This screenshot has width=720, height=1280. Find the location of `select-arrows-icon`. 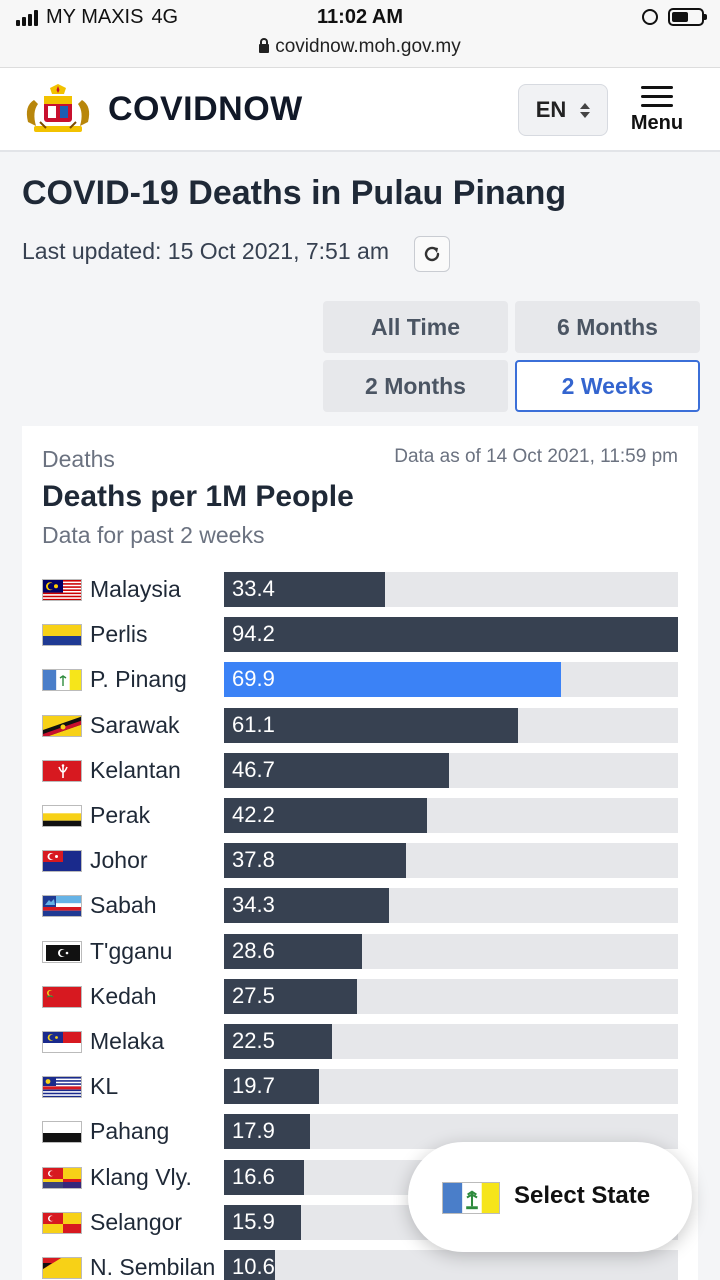

select-arrows-icon is located at coordinates (585, 110).